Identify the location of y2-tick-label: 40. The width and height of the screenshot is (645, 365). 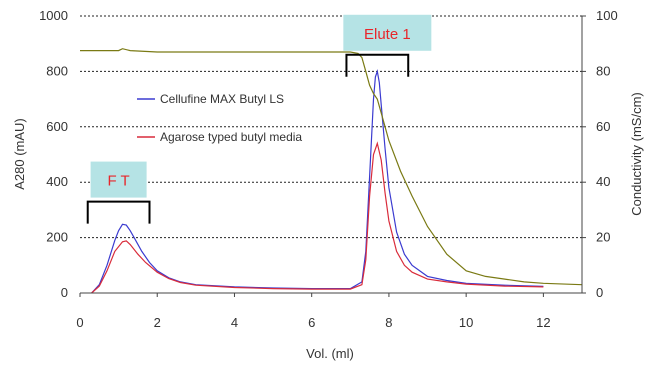
(603, 181).